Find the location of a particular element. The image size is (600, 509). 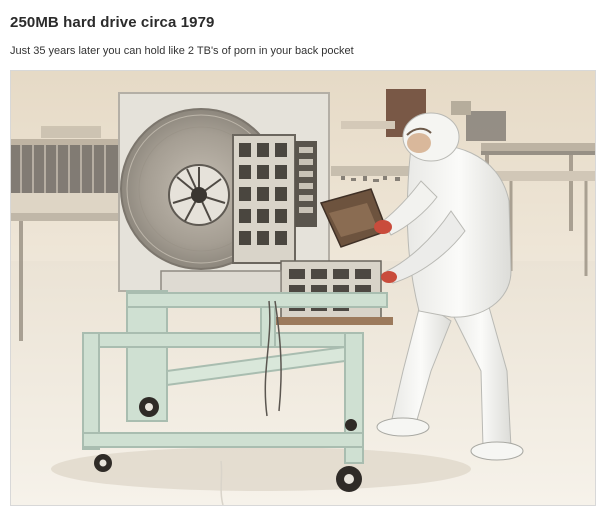

cables is located at coordinates (251, 402).